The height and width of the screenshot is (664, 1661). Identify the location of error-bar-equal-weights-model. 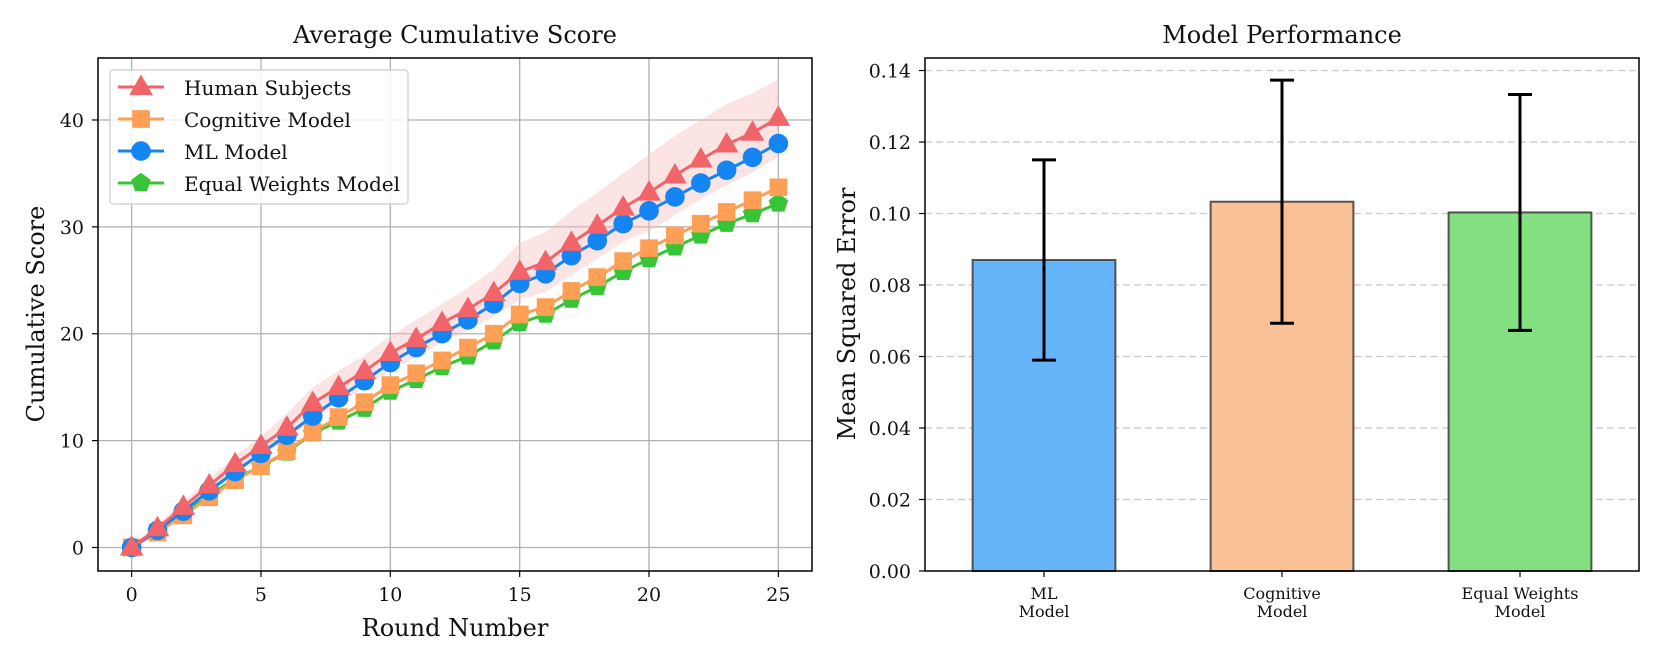
(1520, 212).